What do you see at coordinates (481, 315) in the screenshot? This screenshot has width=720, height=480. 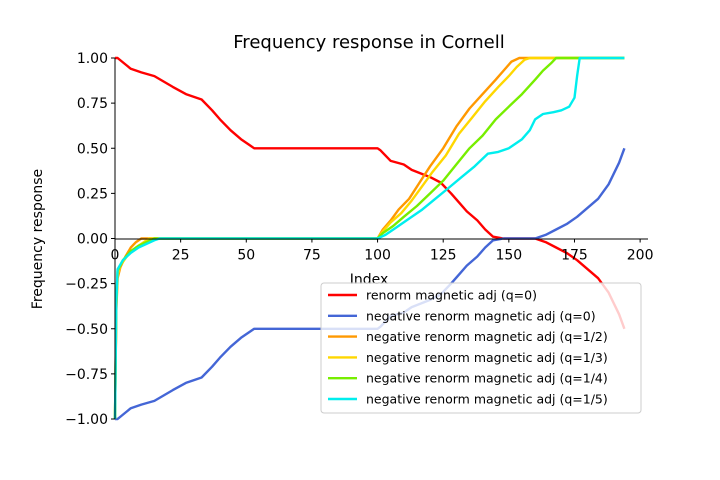 I see `legend-label-1: negative renorm magnetic adj (q=0)` at bounding box center [481, 315].